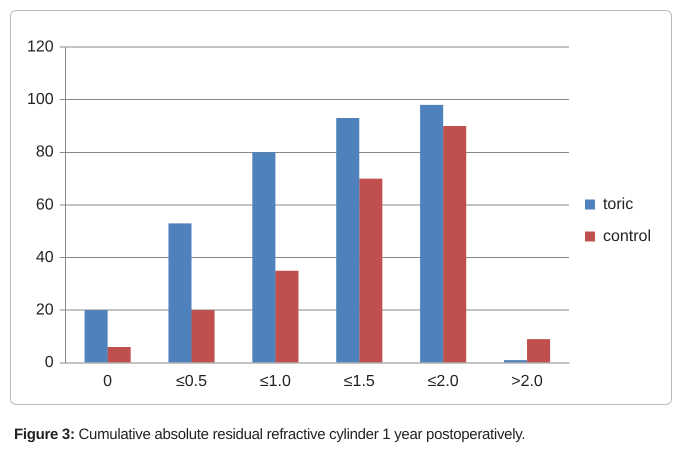 This screenshot has width=681, height=456. I want to click on y-tick-label: 120, so click(40, 47).